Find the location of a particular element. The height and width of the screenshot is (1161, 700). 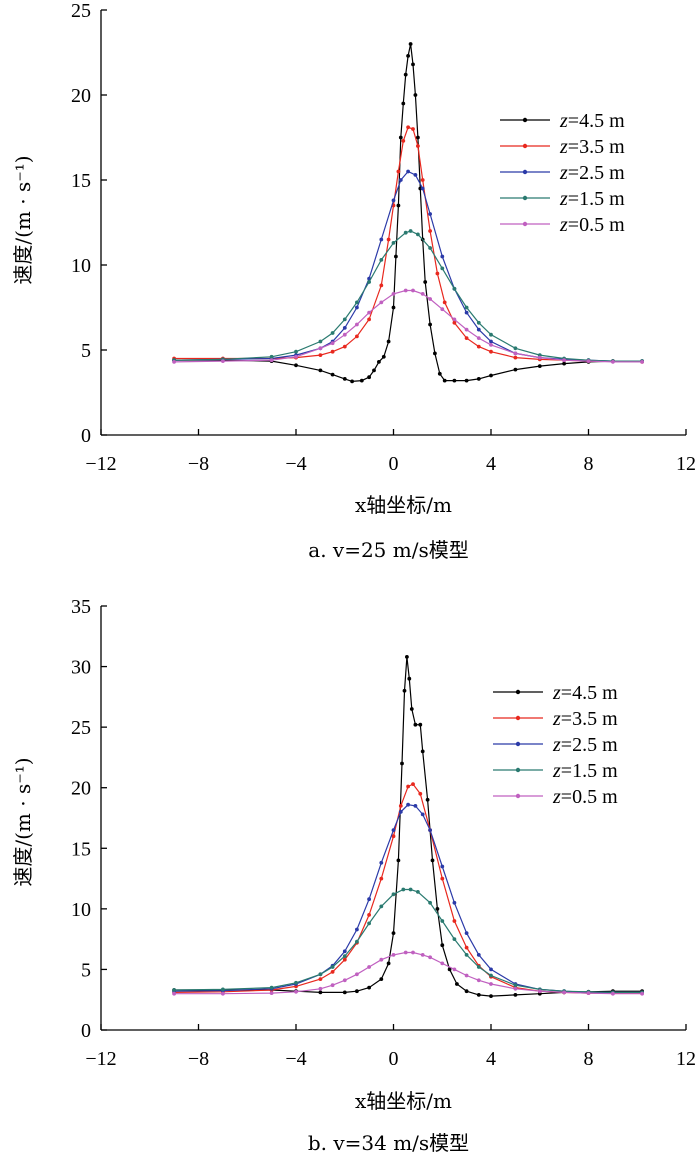

y-tick-label: 35 is located at coordinates (81, 607).